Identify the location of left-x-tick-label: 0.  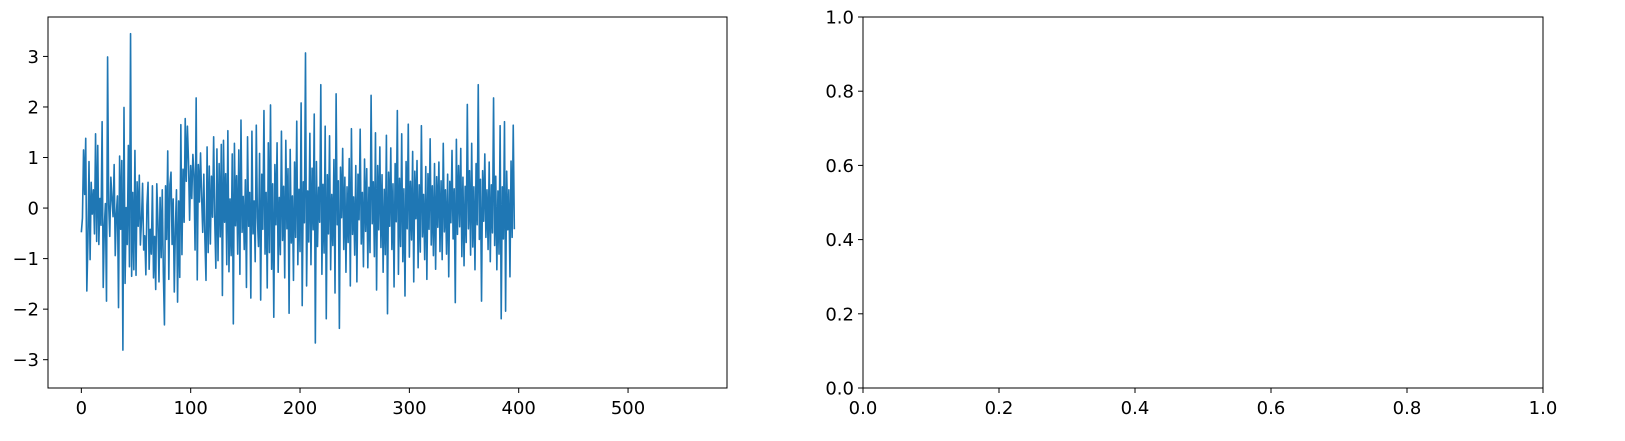
(81, 408).